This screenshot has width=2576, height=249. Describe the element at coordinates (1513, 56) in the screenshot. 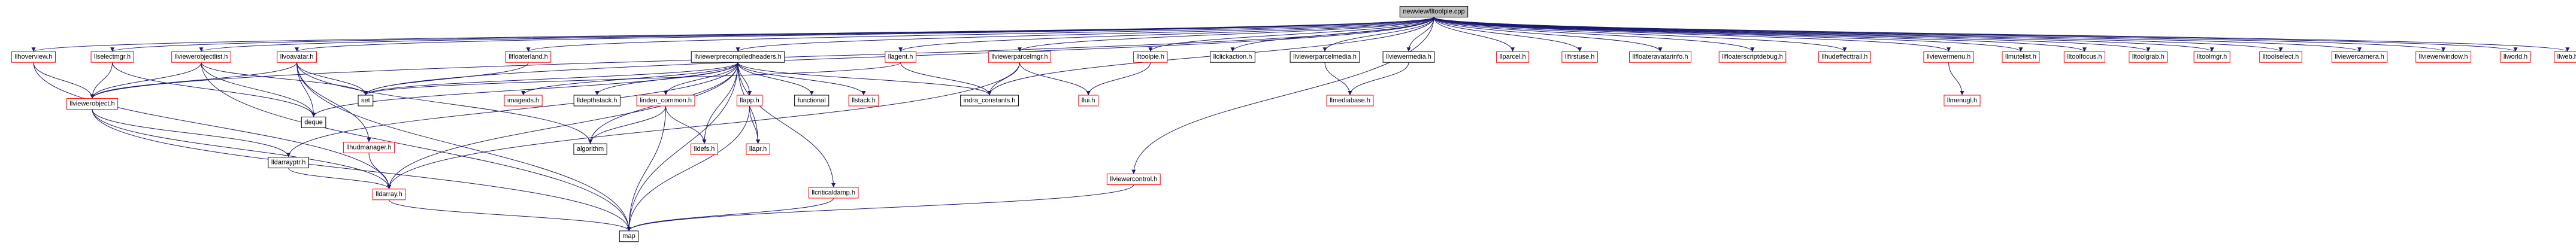

I see `node-label: llparcel.h` at that location.